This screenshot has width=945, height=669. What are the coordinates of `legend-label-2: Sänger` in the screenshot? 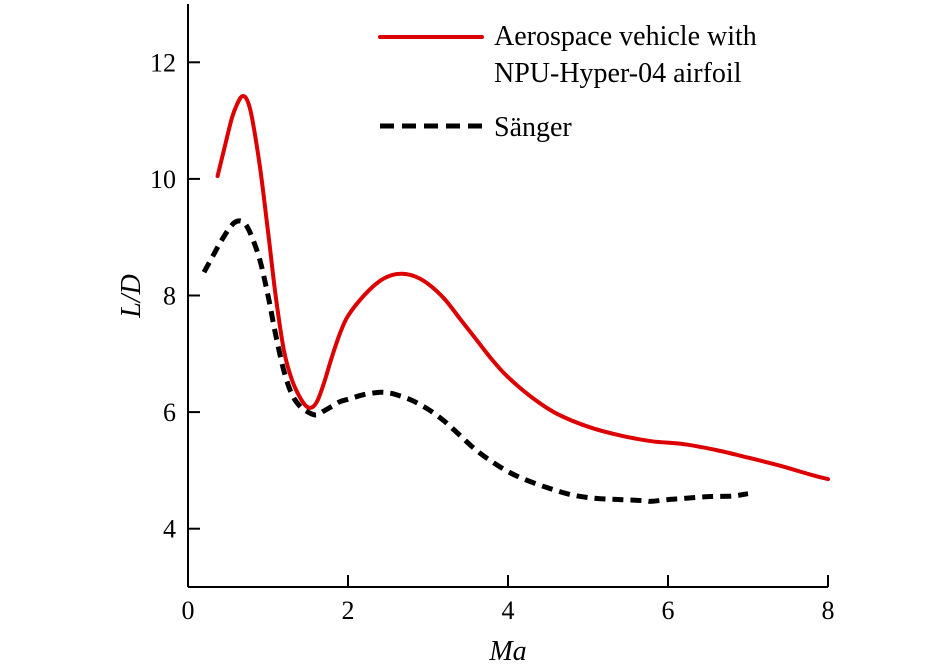 It's located at (533, 127).